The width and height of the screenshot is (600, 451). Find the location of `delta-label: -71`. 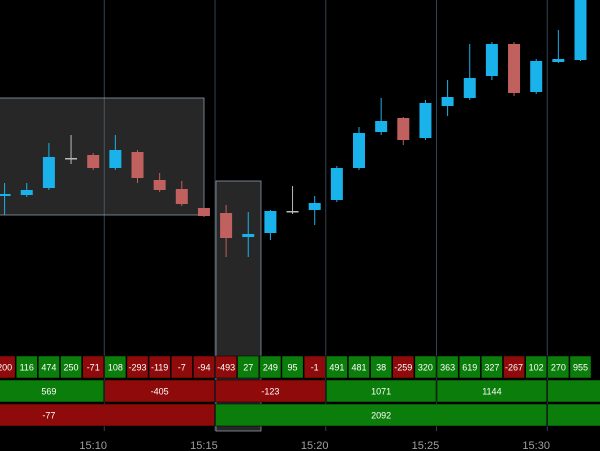

delta-label: -71 is located at coordinates (93, 367).